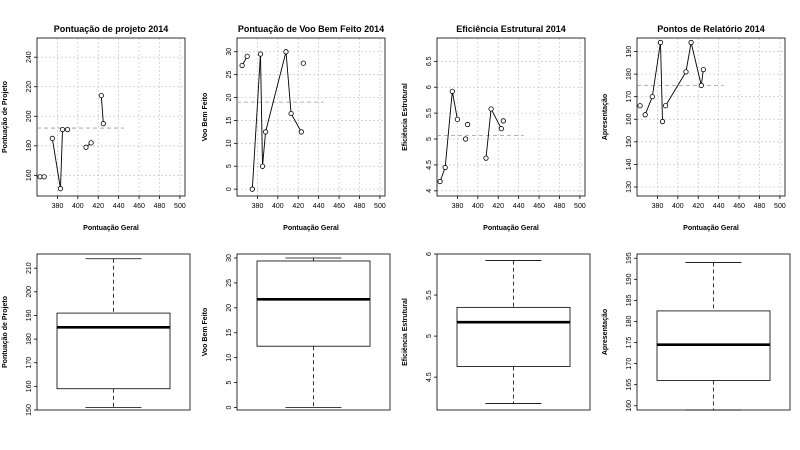 Image resolution: width=800 pixels, height=450 pixels. What do you see at coordinates (29, 87) in the screenshot?
I see `y-tick-label: 220` at bounding box center [29, 87].